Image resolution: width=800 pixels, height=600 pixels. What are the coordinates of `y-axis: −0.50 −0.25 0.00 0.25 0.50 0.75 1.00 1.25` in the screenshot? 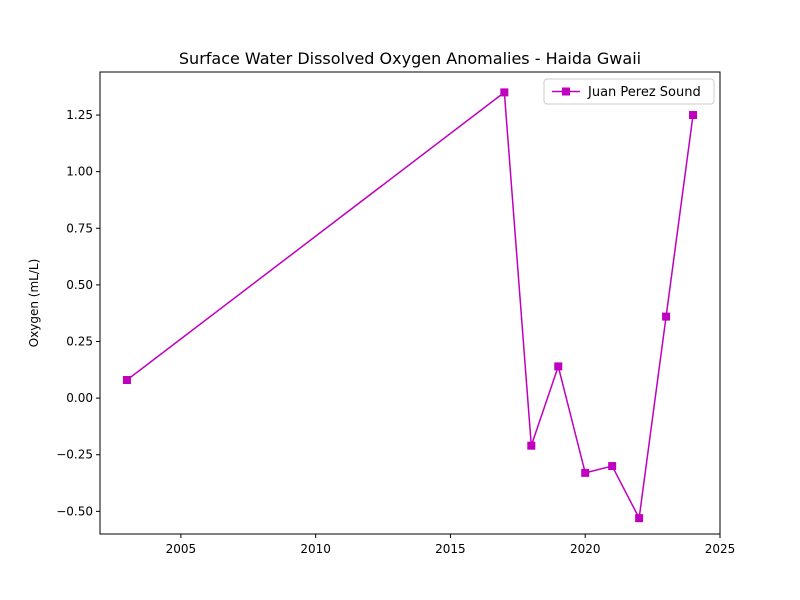 It's located at (78, 313).